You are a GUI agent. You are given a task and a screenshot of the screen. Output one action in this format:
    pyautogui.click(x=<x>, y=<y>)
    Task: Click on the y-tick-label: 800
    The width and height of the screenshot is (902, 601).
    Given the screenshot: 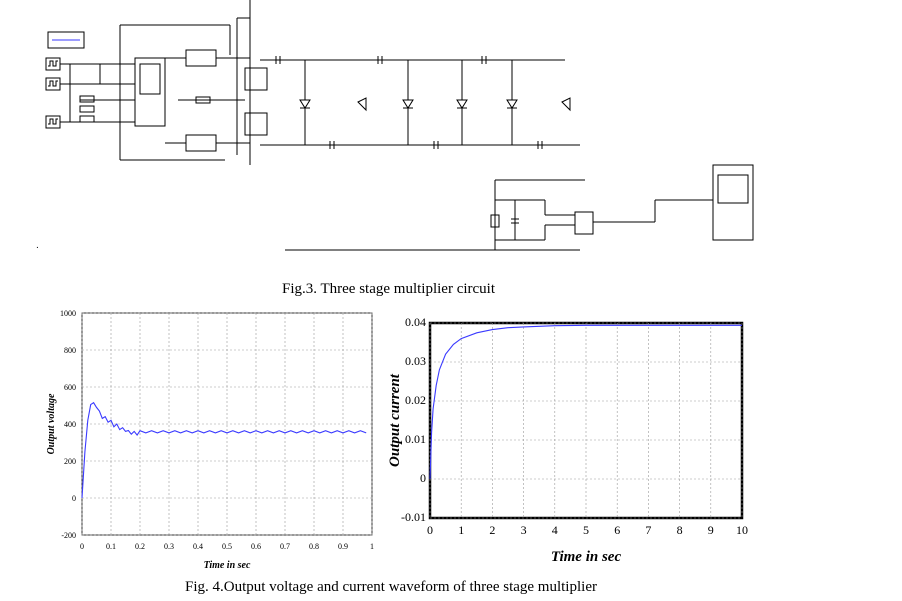 What is the action you would take?
    pyautogui.click(x=70, y=350)
    